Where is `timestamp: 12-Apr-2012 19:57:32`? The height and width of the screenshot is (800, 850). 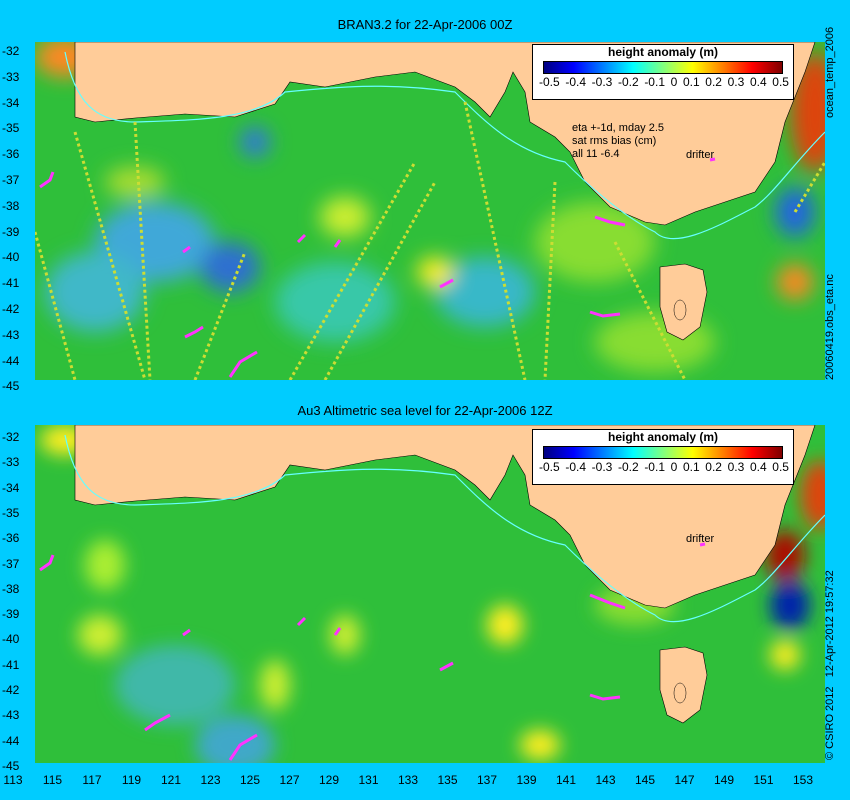 timestamp: 12-Apr-2012 19:57:32 is located at coordinates (830, 624).